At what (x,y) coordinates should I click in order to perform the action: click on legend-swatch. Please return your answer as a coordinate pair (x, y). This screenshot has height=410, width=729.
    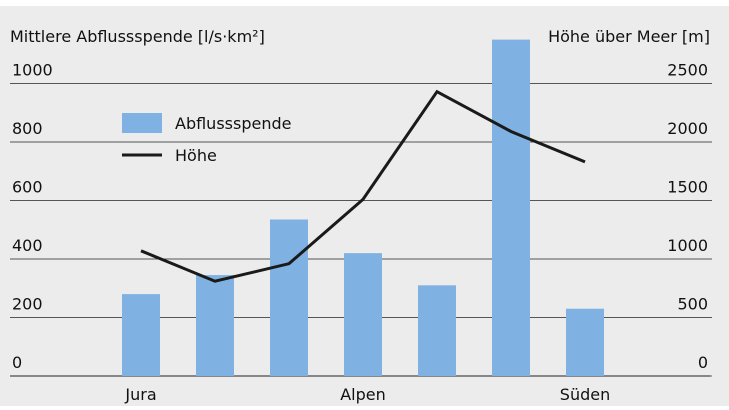
    Looking at the image, I should click on (142, 123).